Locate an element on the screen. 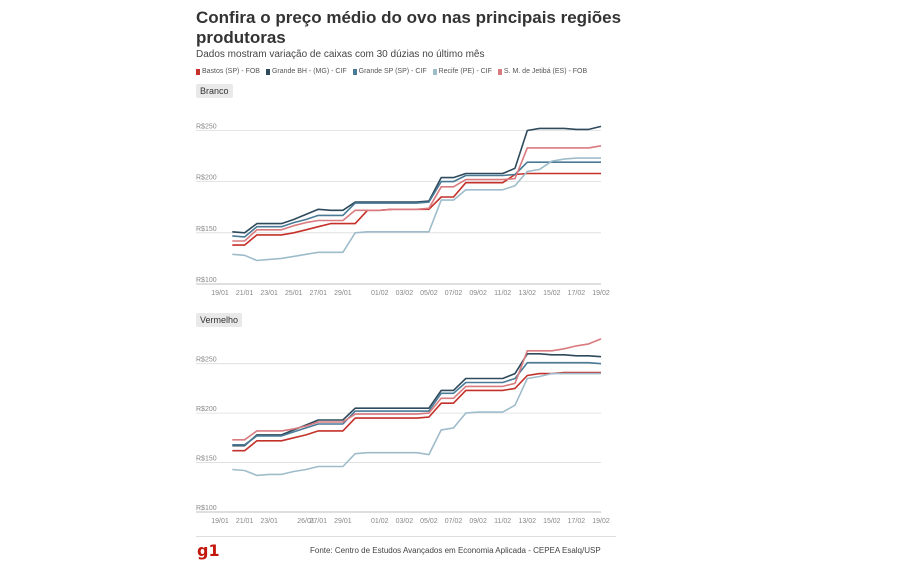 The height and width of the screenshot is (578, 909). legend-item-bastos: Bastos (SP) - FOB is located at coordinates (228, 71).